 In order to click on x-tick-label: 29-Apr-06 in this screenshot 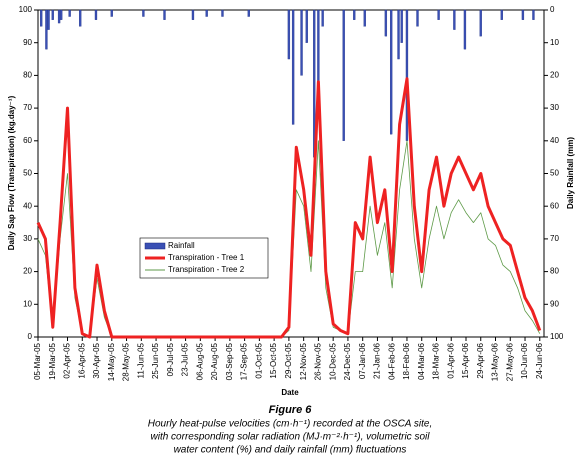, I will do `click(480, 360)`.